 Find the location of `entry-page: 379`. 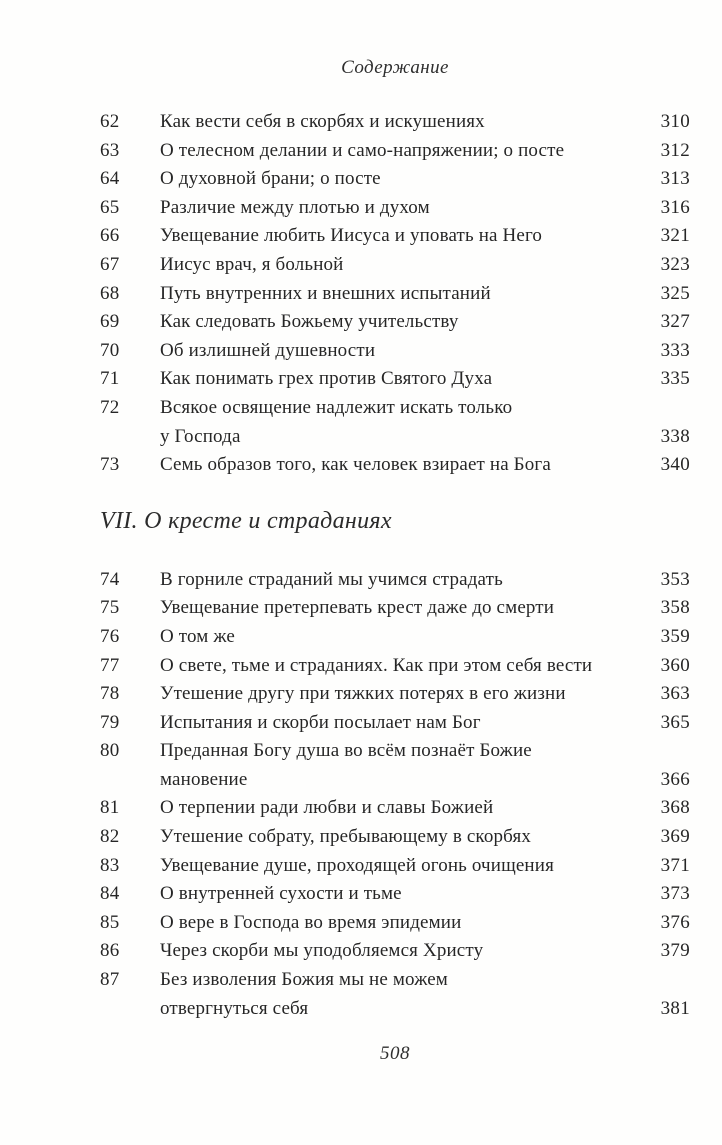

entry-page: 379 is located at coordinates (675, 951).